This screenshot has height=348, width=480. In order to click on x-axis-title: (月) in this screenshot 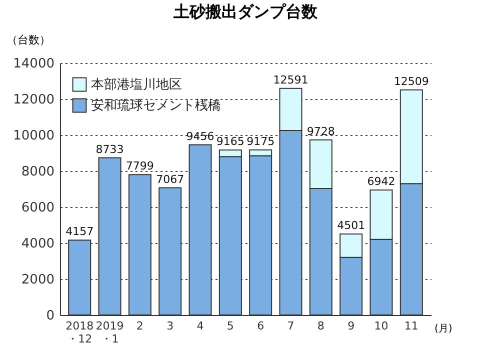, I will do `click(443, 329)`.